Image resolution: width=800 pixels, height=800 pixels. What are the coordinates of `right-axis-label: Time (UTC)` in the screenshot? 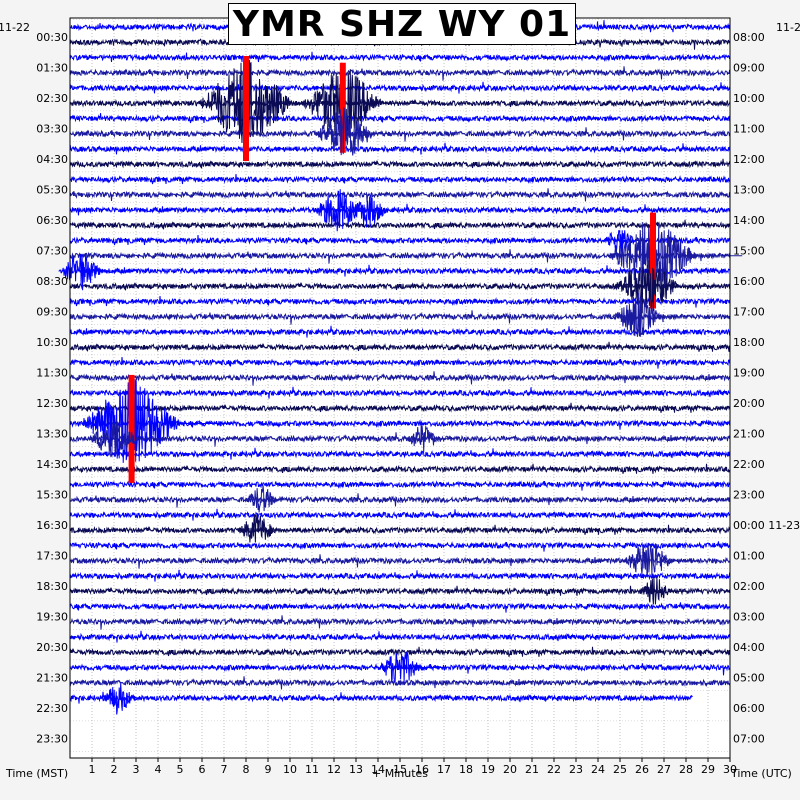 It's located at (761, 773).